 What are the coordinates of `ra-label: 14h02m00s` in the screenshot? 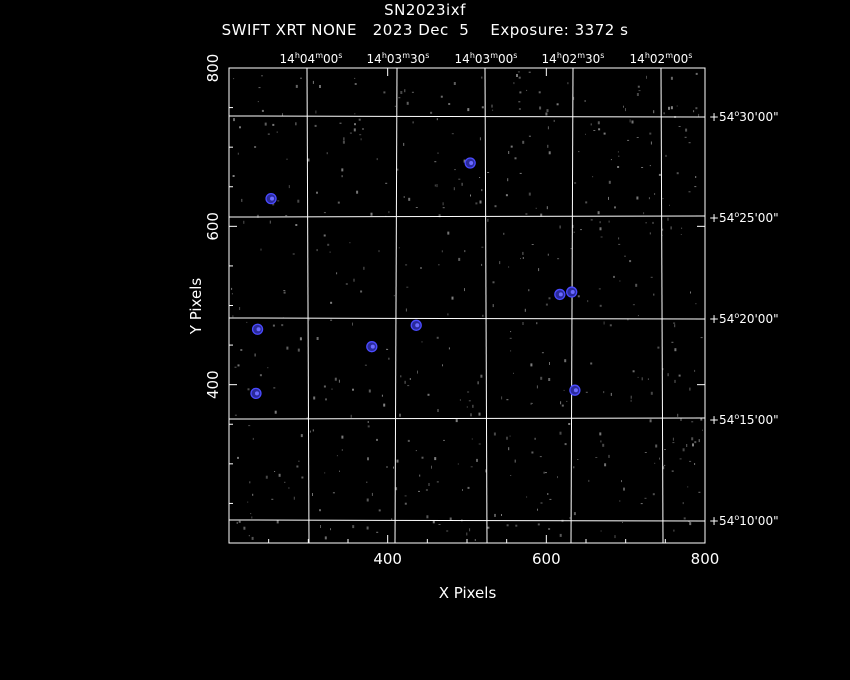 It's located at (661, 58).